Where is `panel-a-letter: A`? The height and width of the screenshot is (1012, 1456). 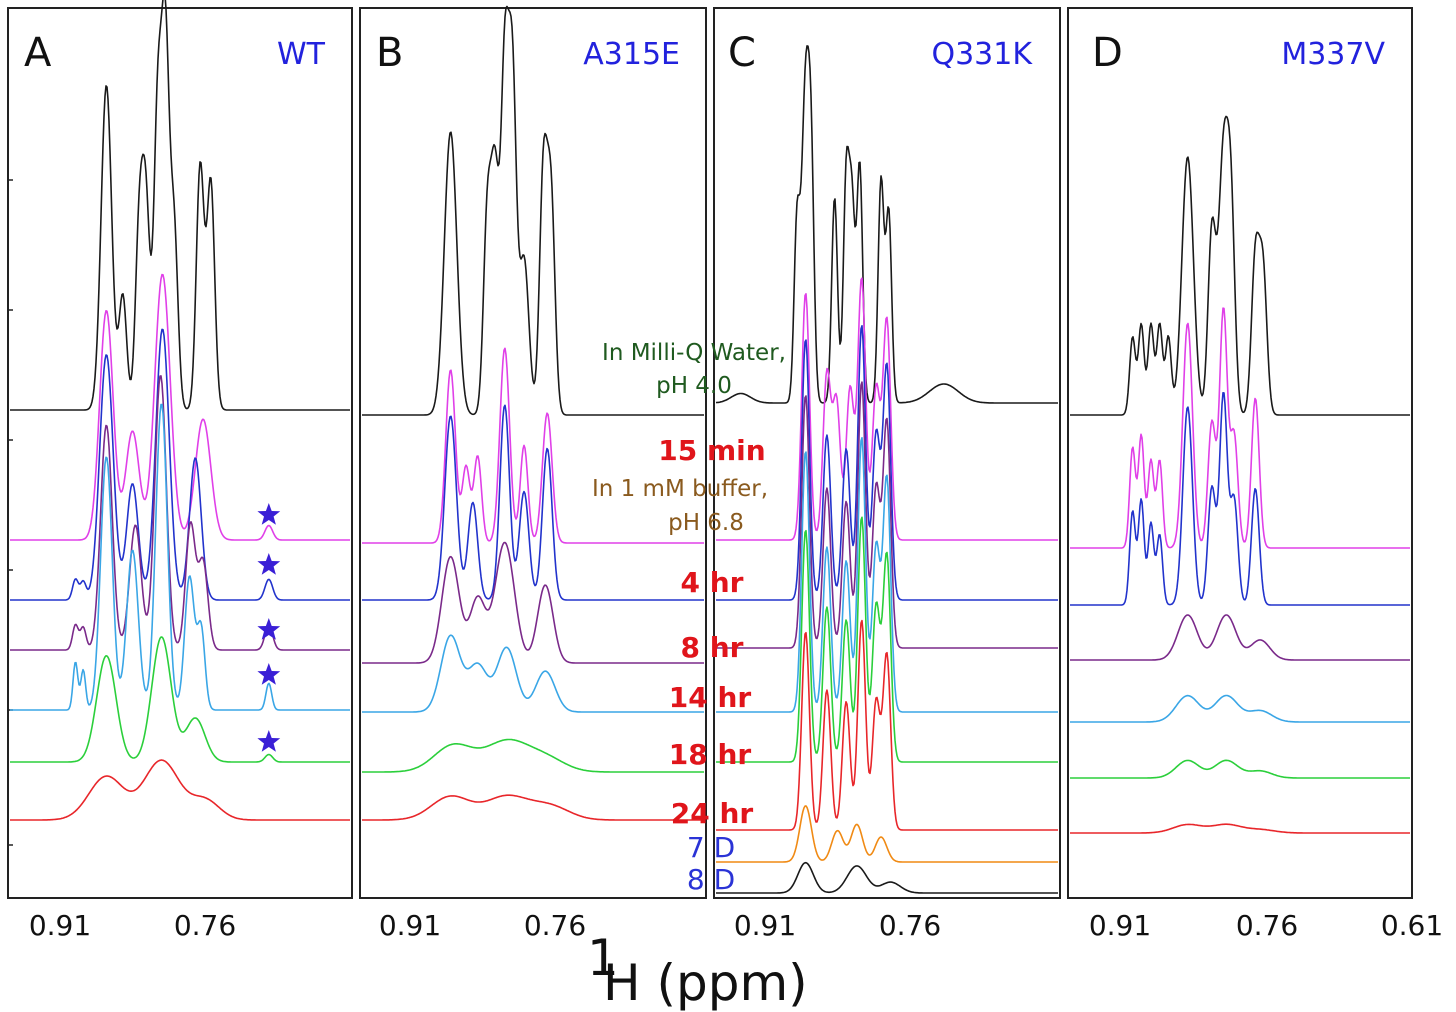 panel-a-letter: A is located at coordinates (38, 53).